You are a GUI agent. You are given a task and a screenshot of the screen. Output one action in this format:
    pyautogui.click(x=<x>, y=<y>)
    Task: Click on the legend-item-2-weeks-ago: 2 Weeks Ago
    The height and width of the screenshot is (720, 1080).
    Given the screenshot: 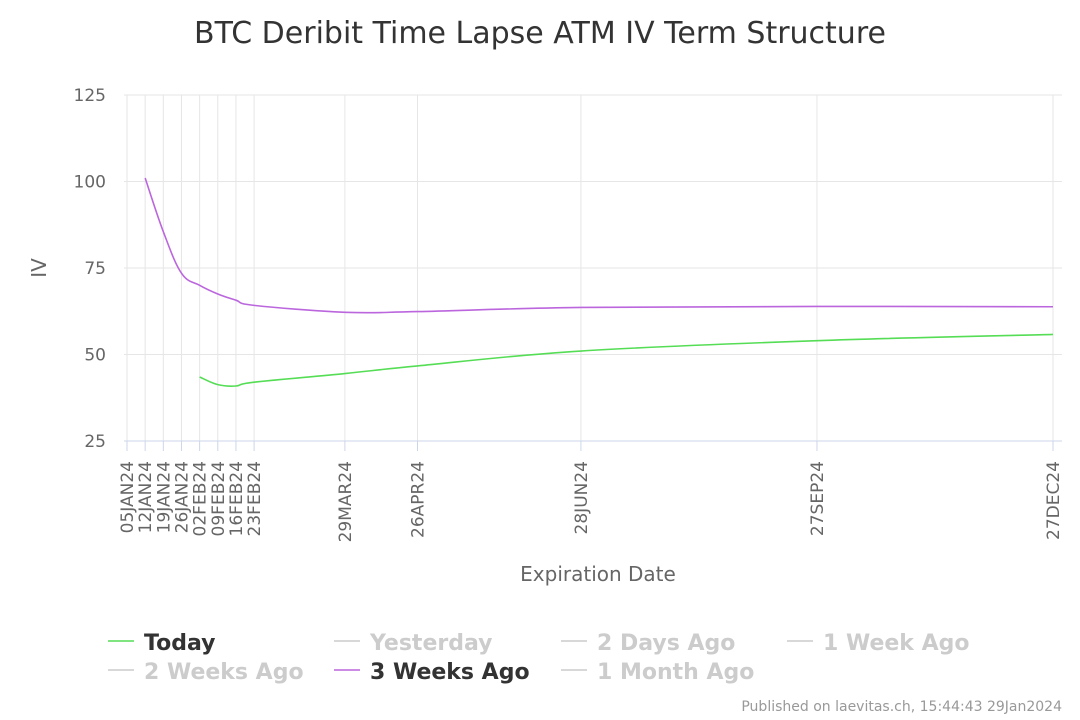 What is the action you would take?
    pyautogui.click(x=206, y=672)
    